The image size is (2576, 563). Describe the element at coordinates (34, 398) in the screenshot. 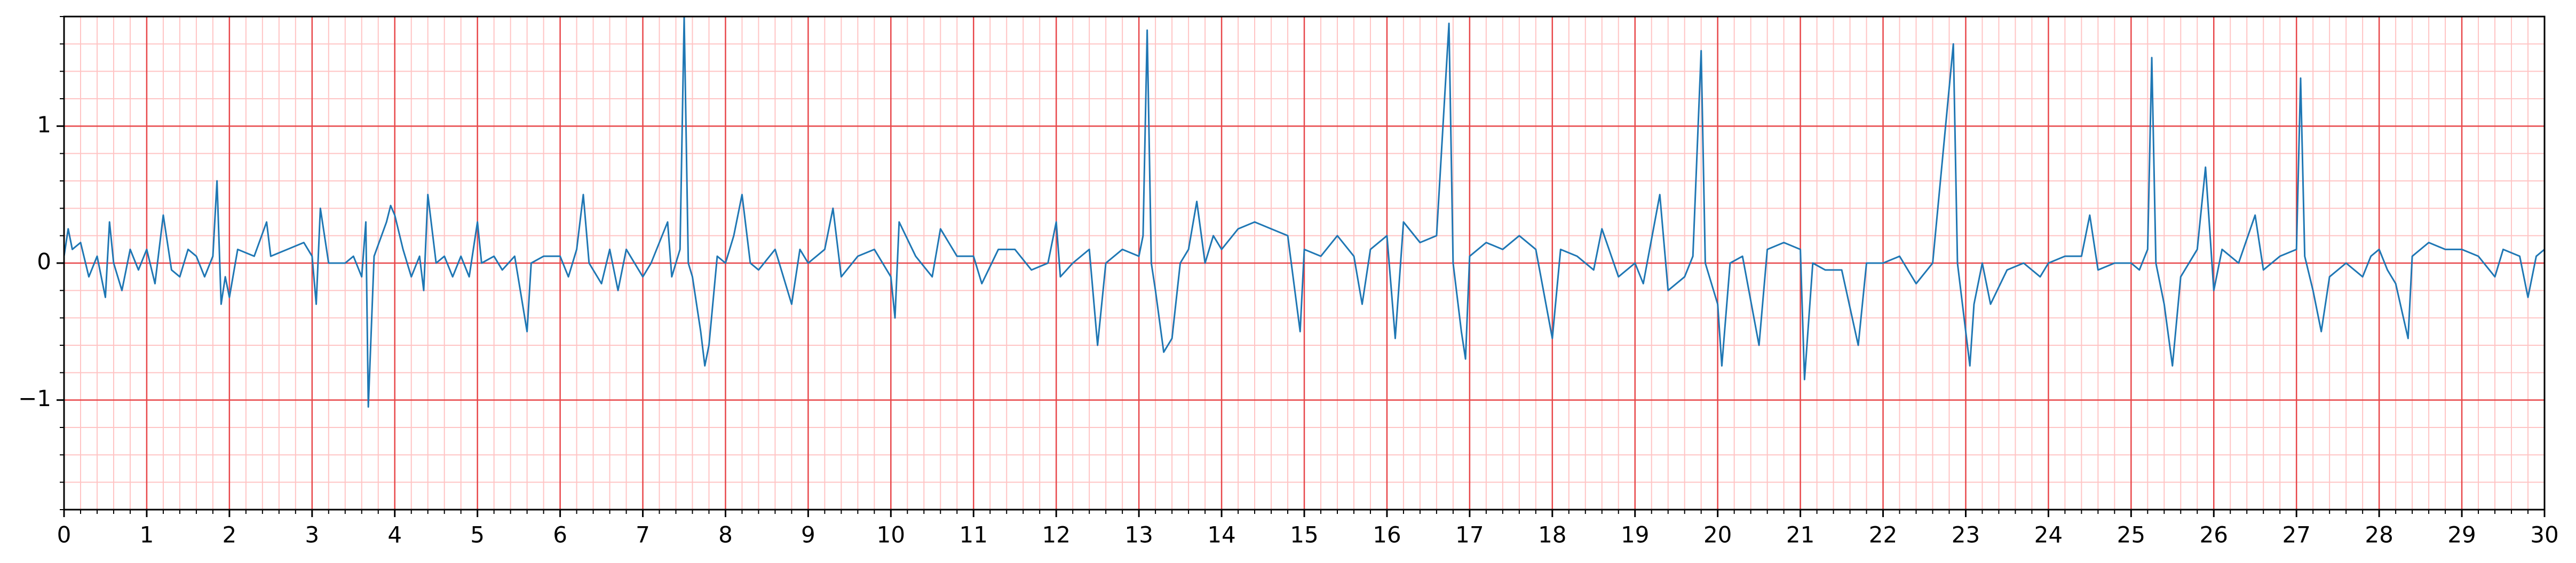

I see `y-tick-label: −1` at that location.